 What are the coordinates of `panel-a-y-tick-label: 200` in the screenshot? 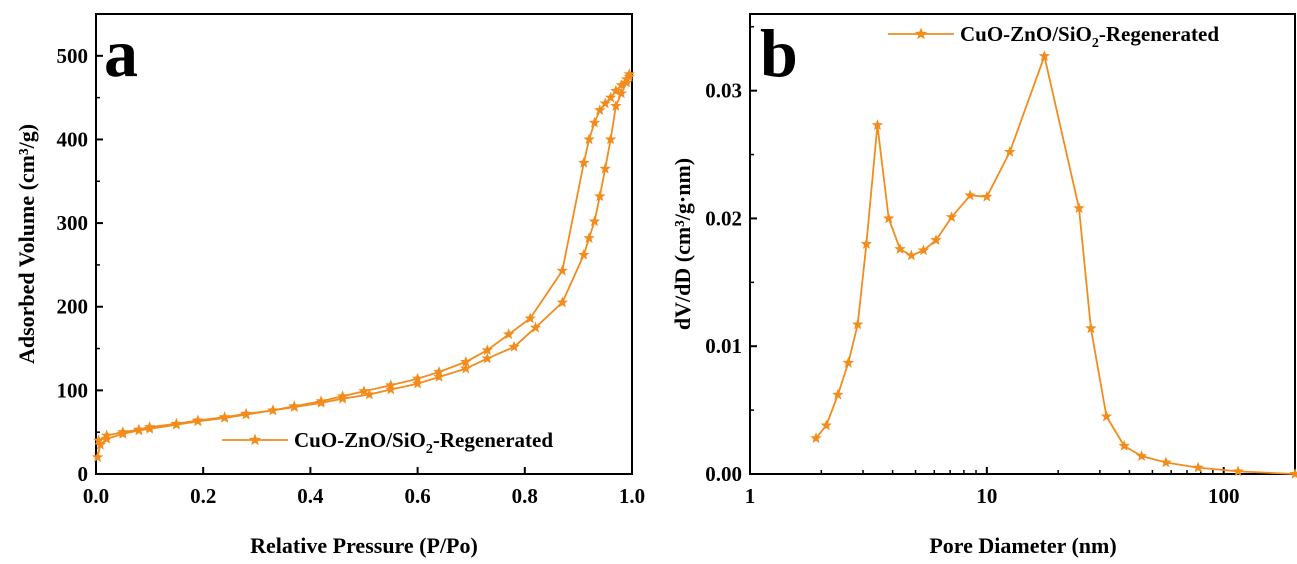 It's located at (73, 307).